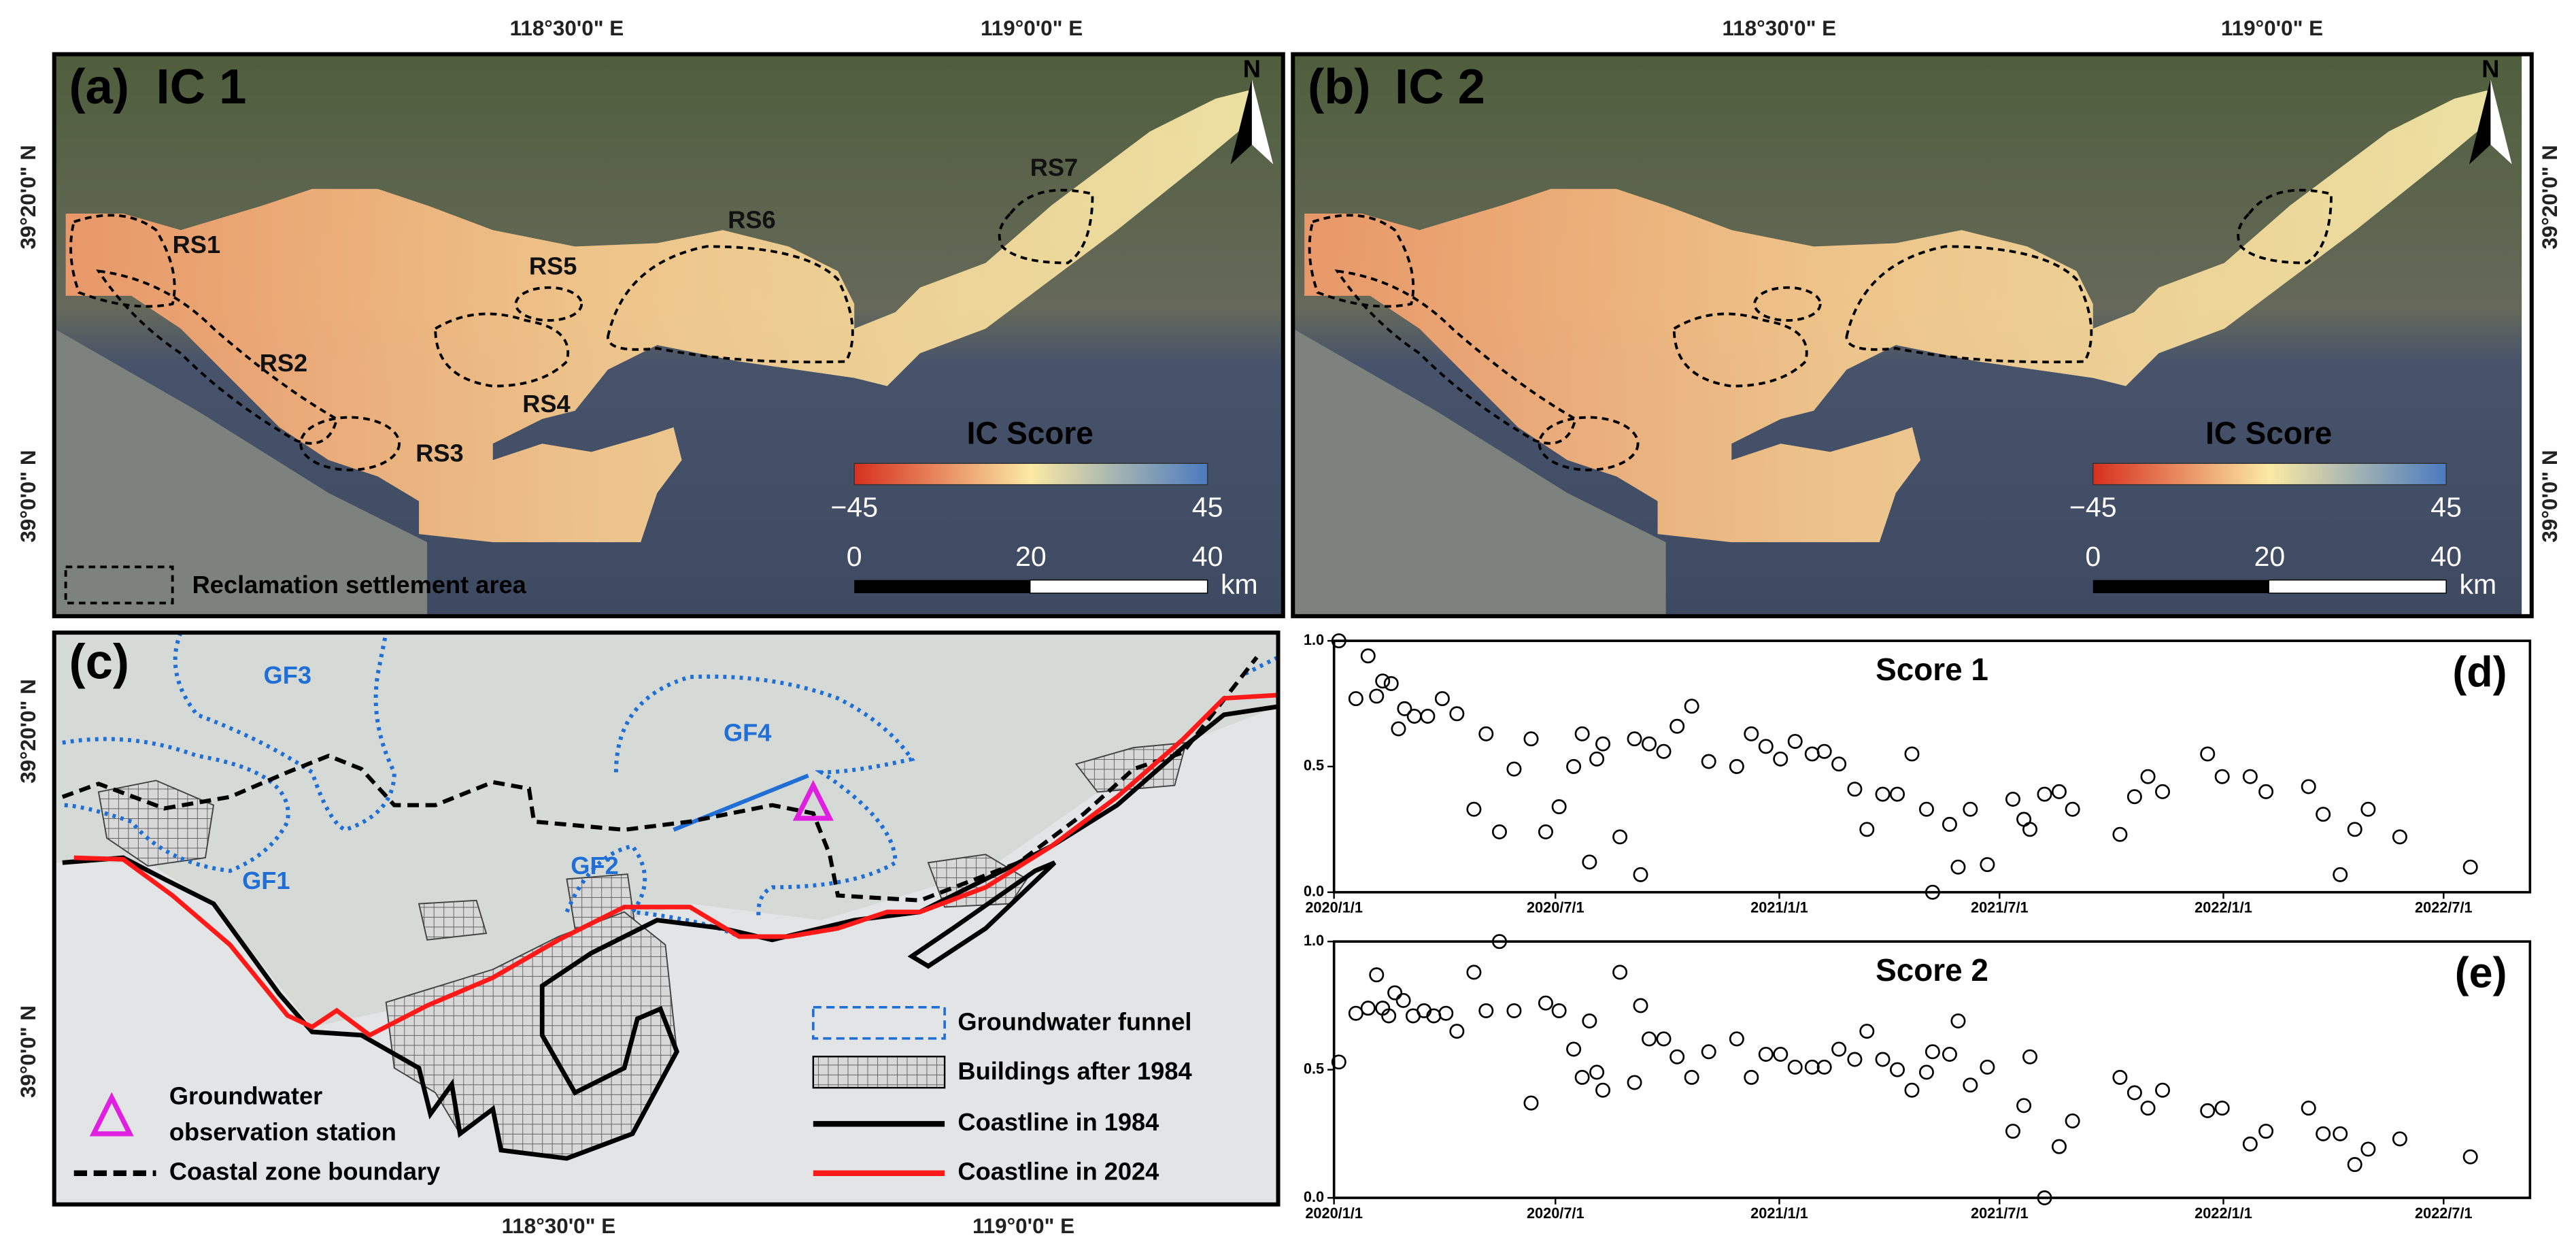 The height and width of the screenshot is (1257, 2576). I want to click on colorbar-title: IC Score, so click(2268, 433).